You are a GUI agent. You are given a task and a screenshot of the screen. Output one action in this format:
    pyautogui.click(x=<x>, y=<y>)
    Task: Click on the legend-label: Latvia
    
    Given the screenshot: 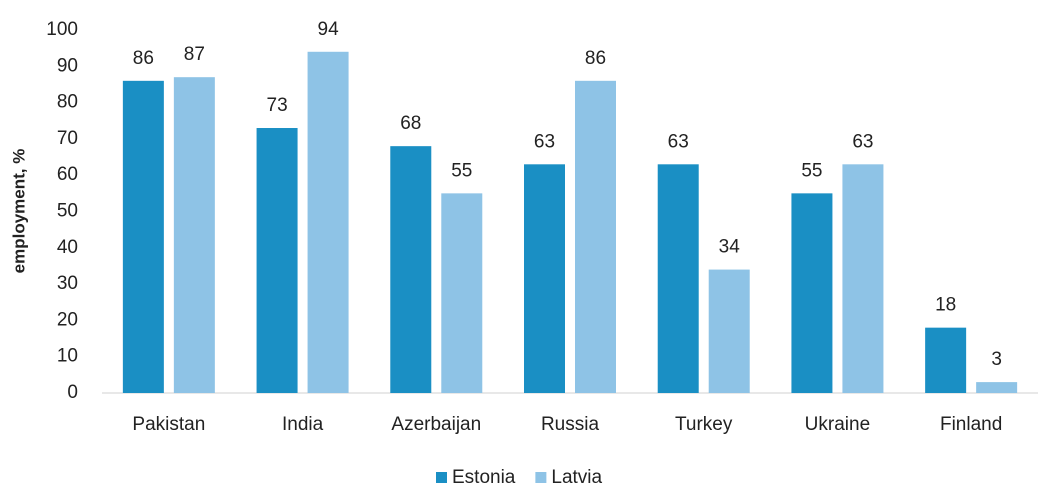 What is the action you would take?
    pyautogui.click(x=576, y=477)
    